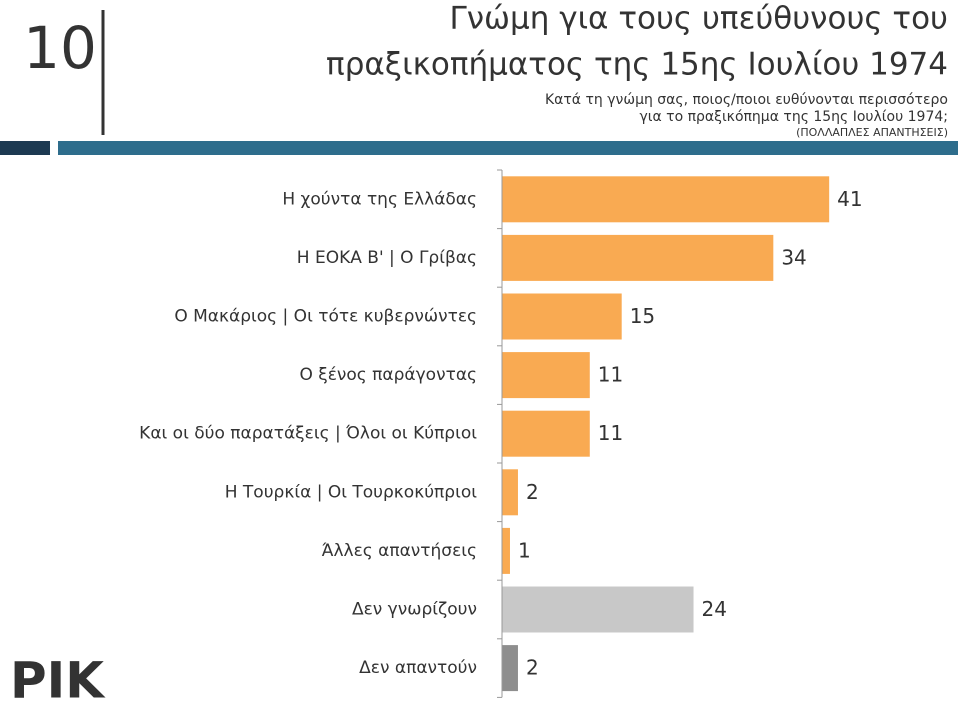 This screenshot has width=958, height=718. What do you see at coordinates (25, 148) in the screenshot?
I see `band-dark` at bounding box center [25, 148].